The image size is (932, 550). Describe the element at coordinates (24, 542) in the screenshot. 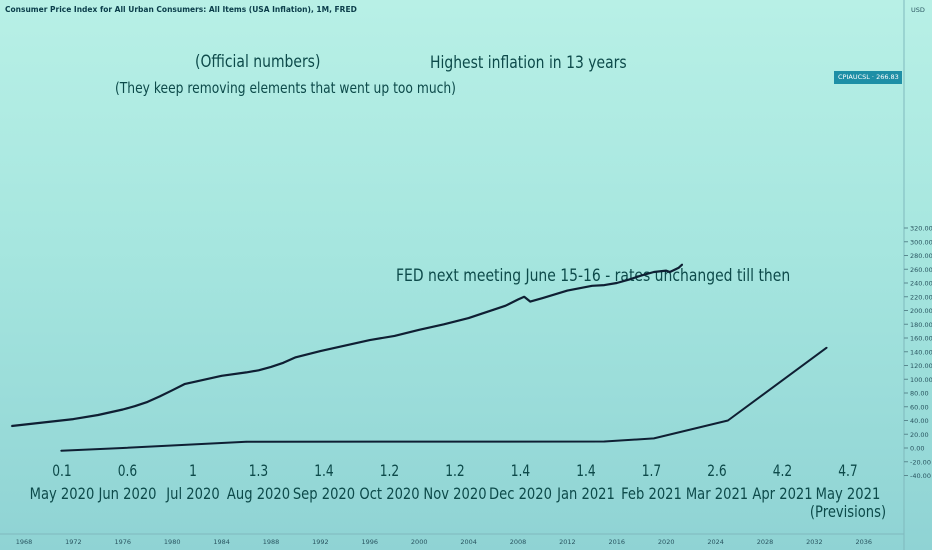

I see `x-tick-label: 1968` at that location.